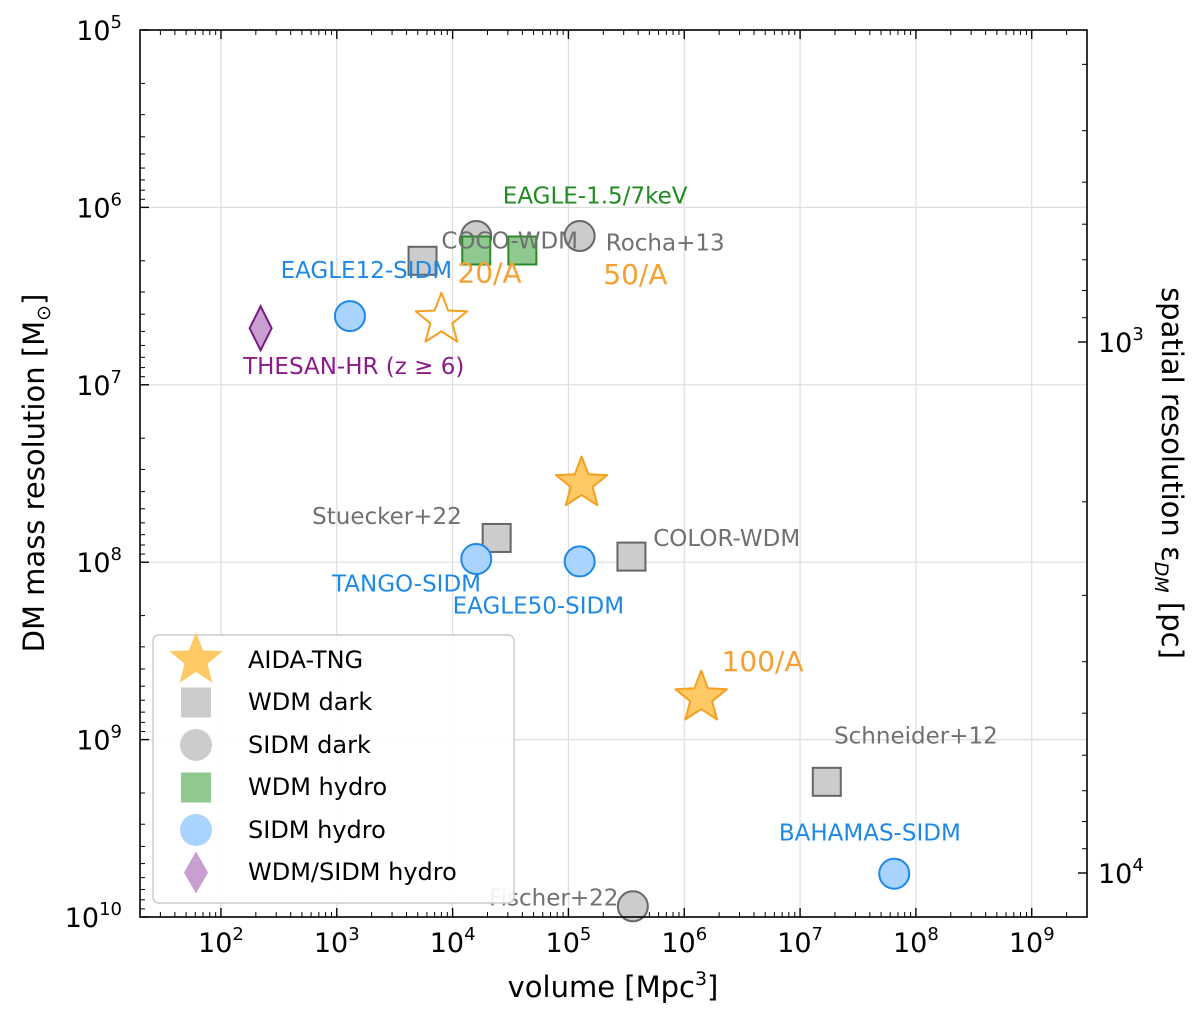 This screenshot has height=1015, width=1200. I want to click on y-tick-label: 10⁹, so click(99, 739).